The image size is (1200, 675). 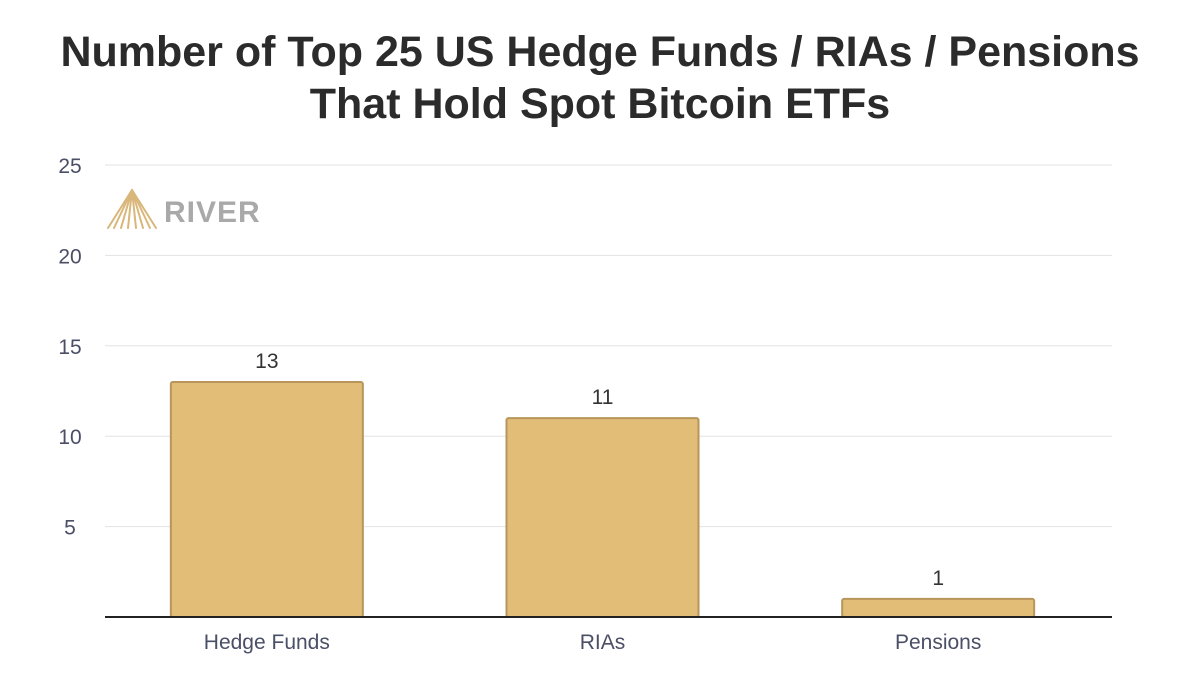 What do you see at coordinates (600, 104) in the screenshot?
I see `chart-title-line-2: That Hold Spot Bitcoin ETFs` at bounding box center [600, 104].